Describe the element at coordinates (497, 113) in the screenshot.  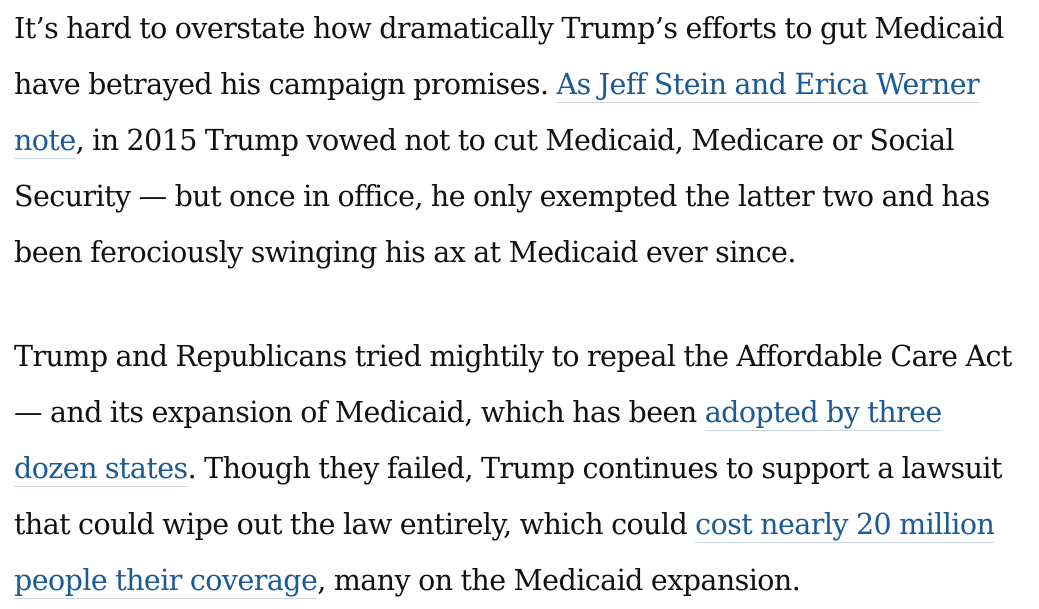
I see `link-stein-werner: As Jeff Stein and Erica Werner note` at that location.